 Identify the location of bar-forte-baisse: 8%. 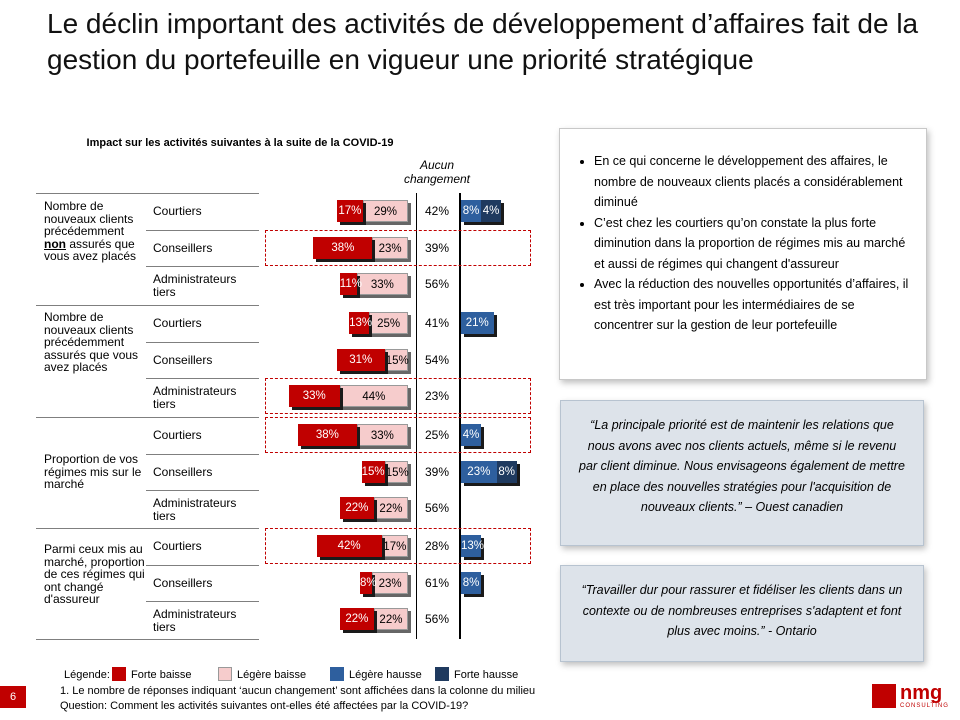
(368, 583).